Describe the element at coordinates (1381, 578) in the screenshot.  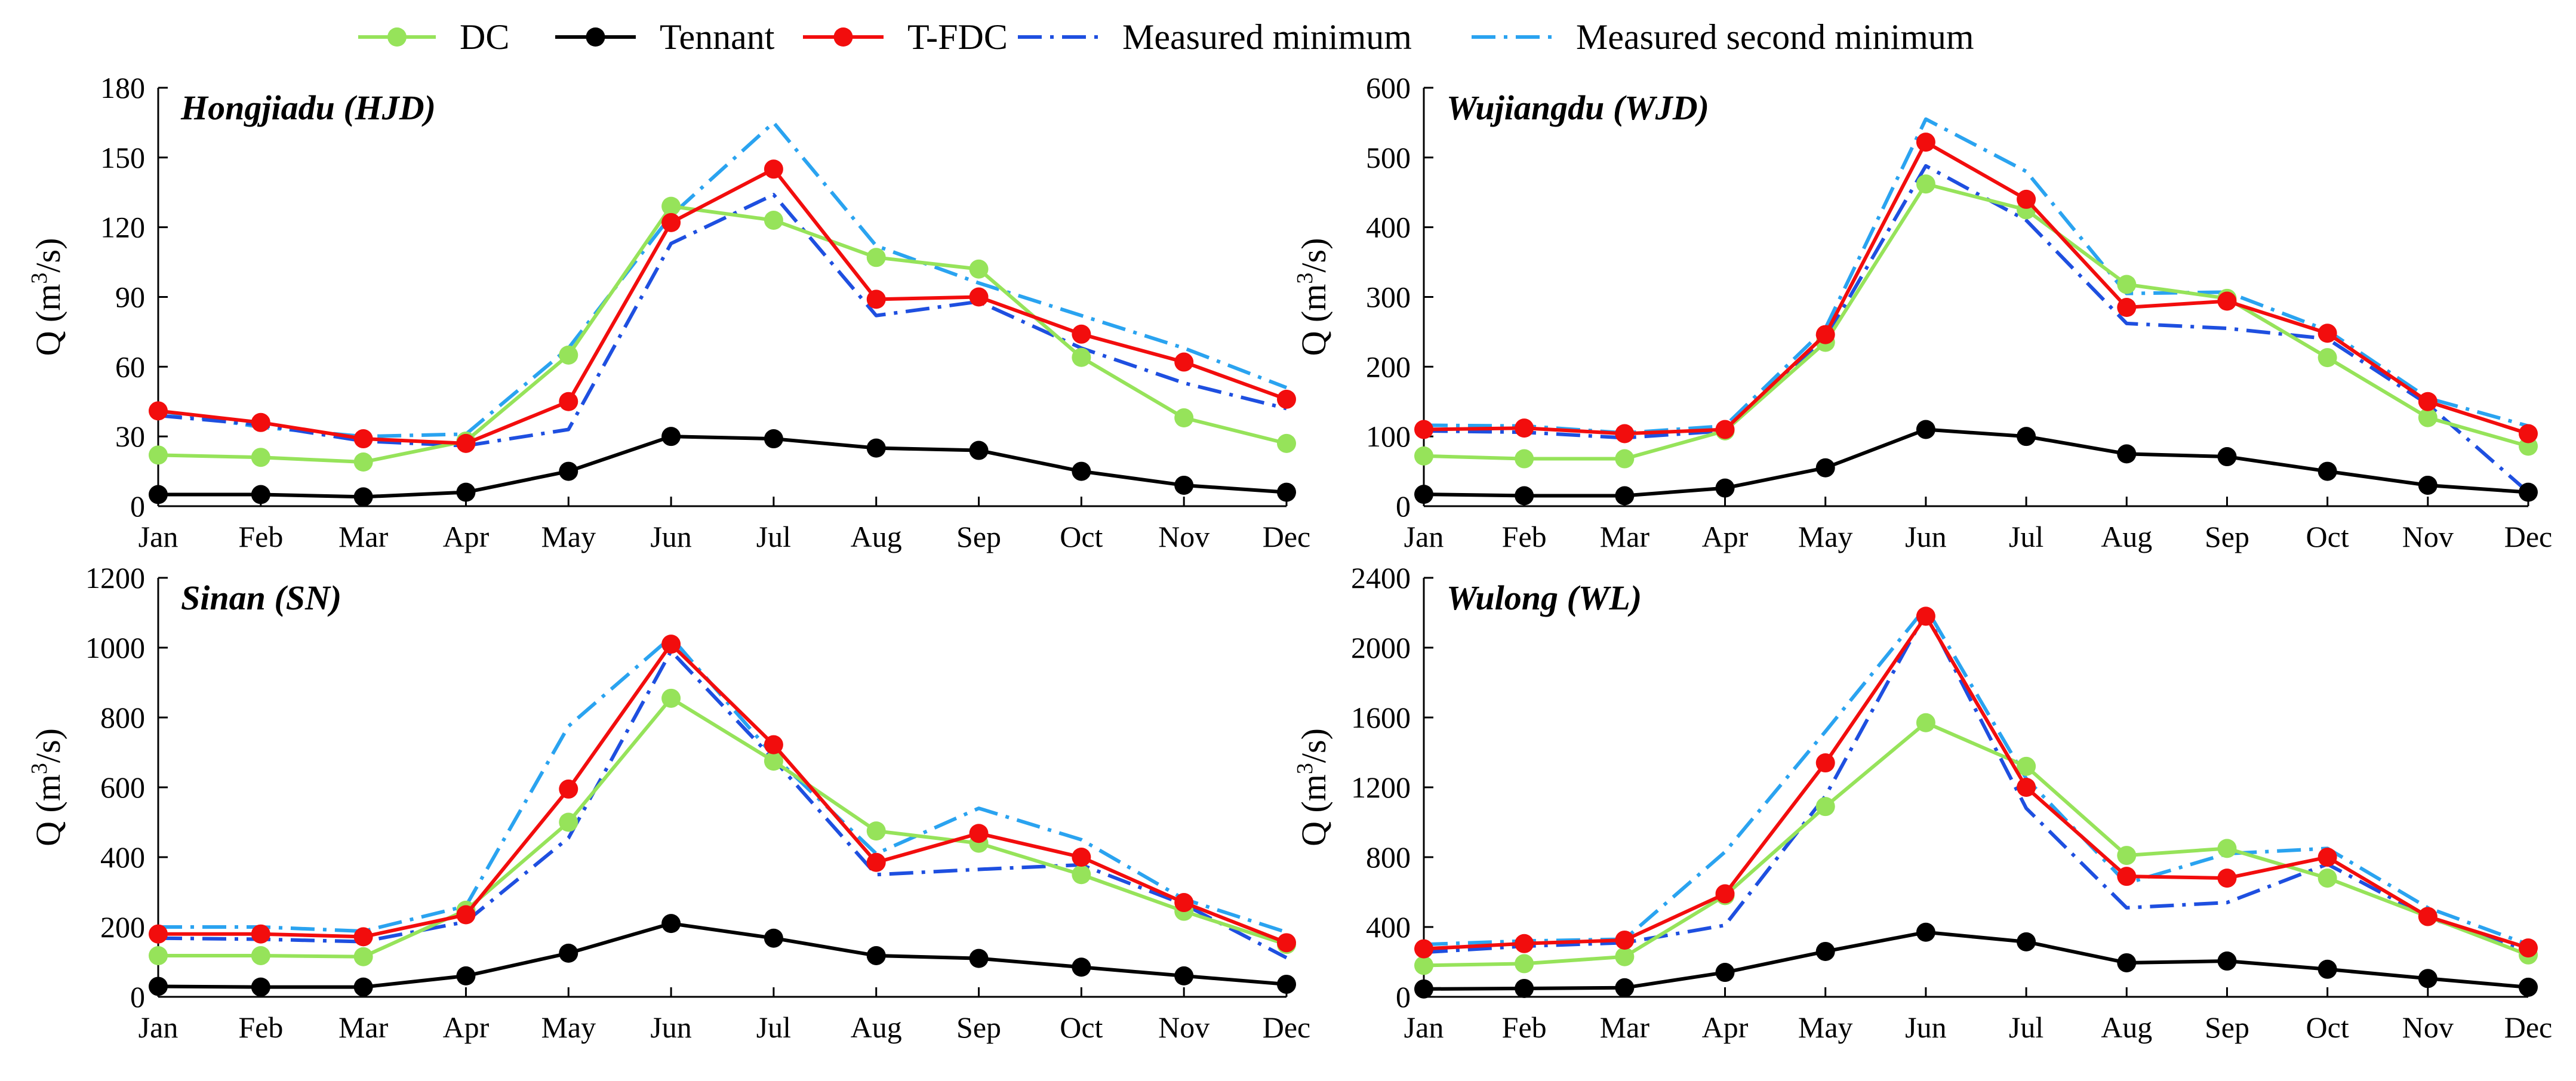
I see `y-tick-label: 2400` at that location.